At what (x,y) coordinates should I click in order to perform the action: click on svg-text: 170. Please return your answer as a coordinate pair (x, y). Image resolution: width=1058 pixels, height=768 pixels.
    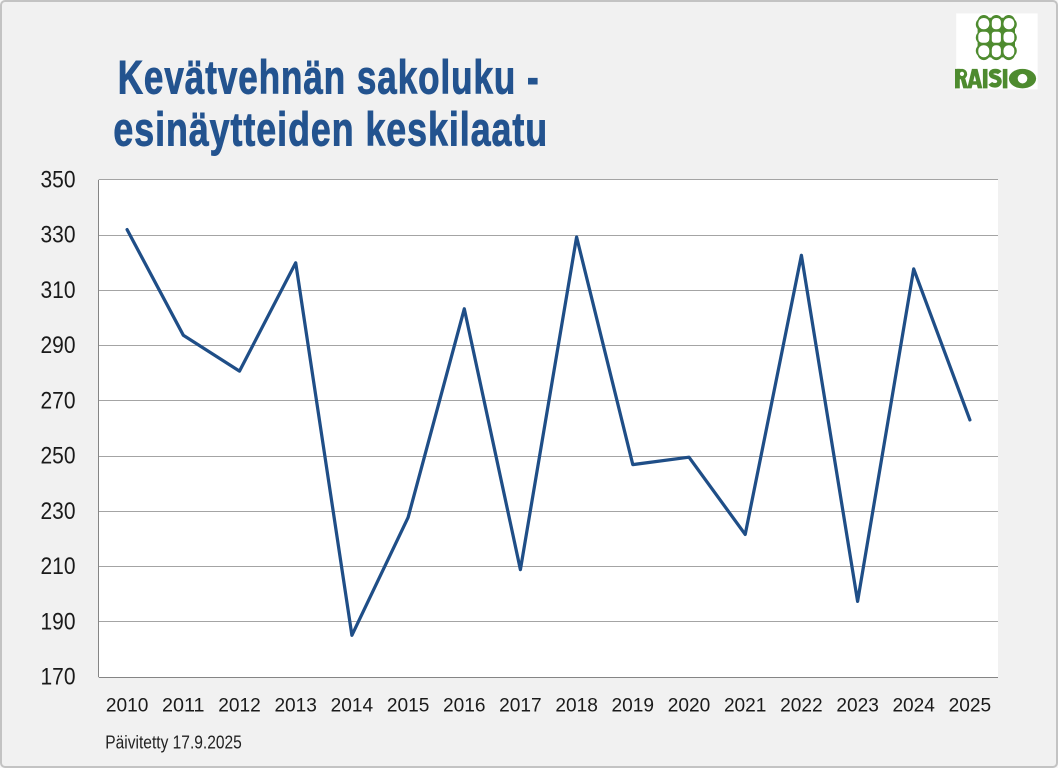
    Looking at the image, I should click on (58, 677).